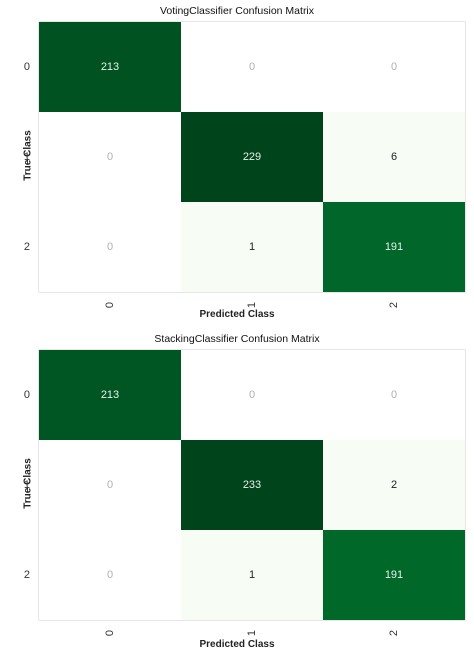  I want to click on cell-value-label: 229, so click(252, 157).